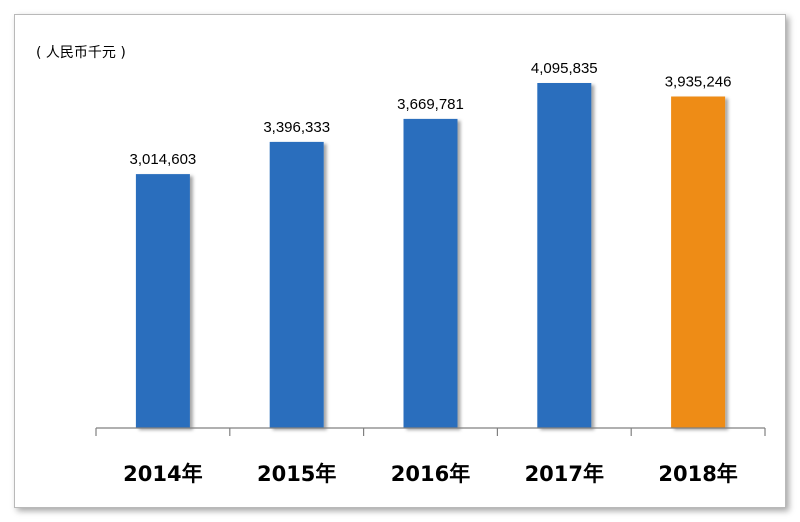  What do you see at coordinates (564, 474) in the screenshot?
I see `category-label-3: 2017年` at bounding box center [564, 474].